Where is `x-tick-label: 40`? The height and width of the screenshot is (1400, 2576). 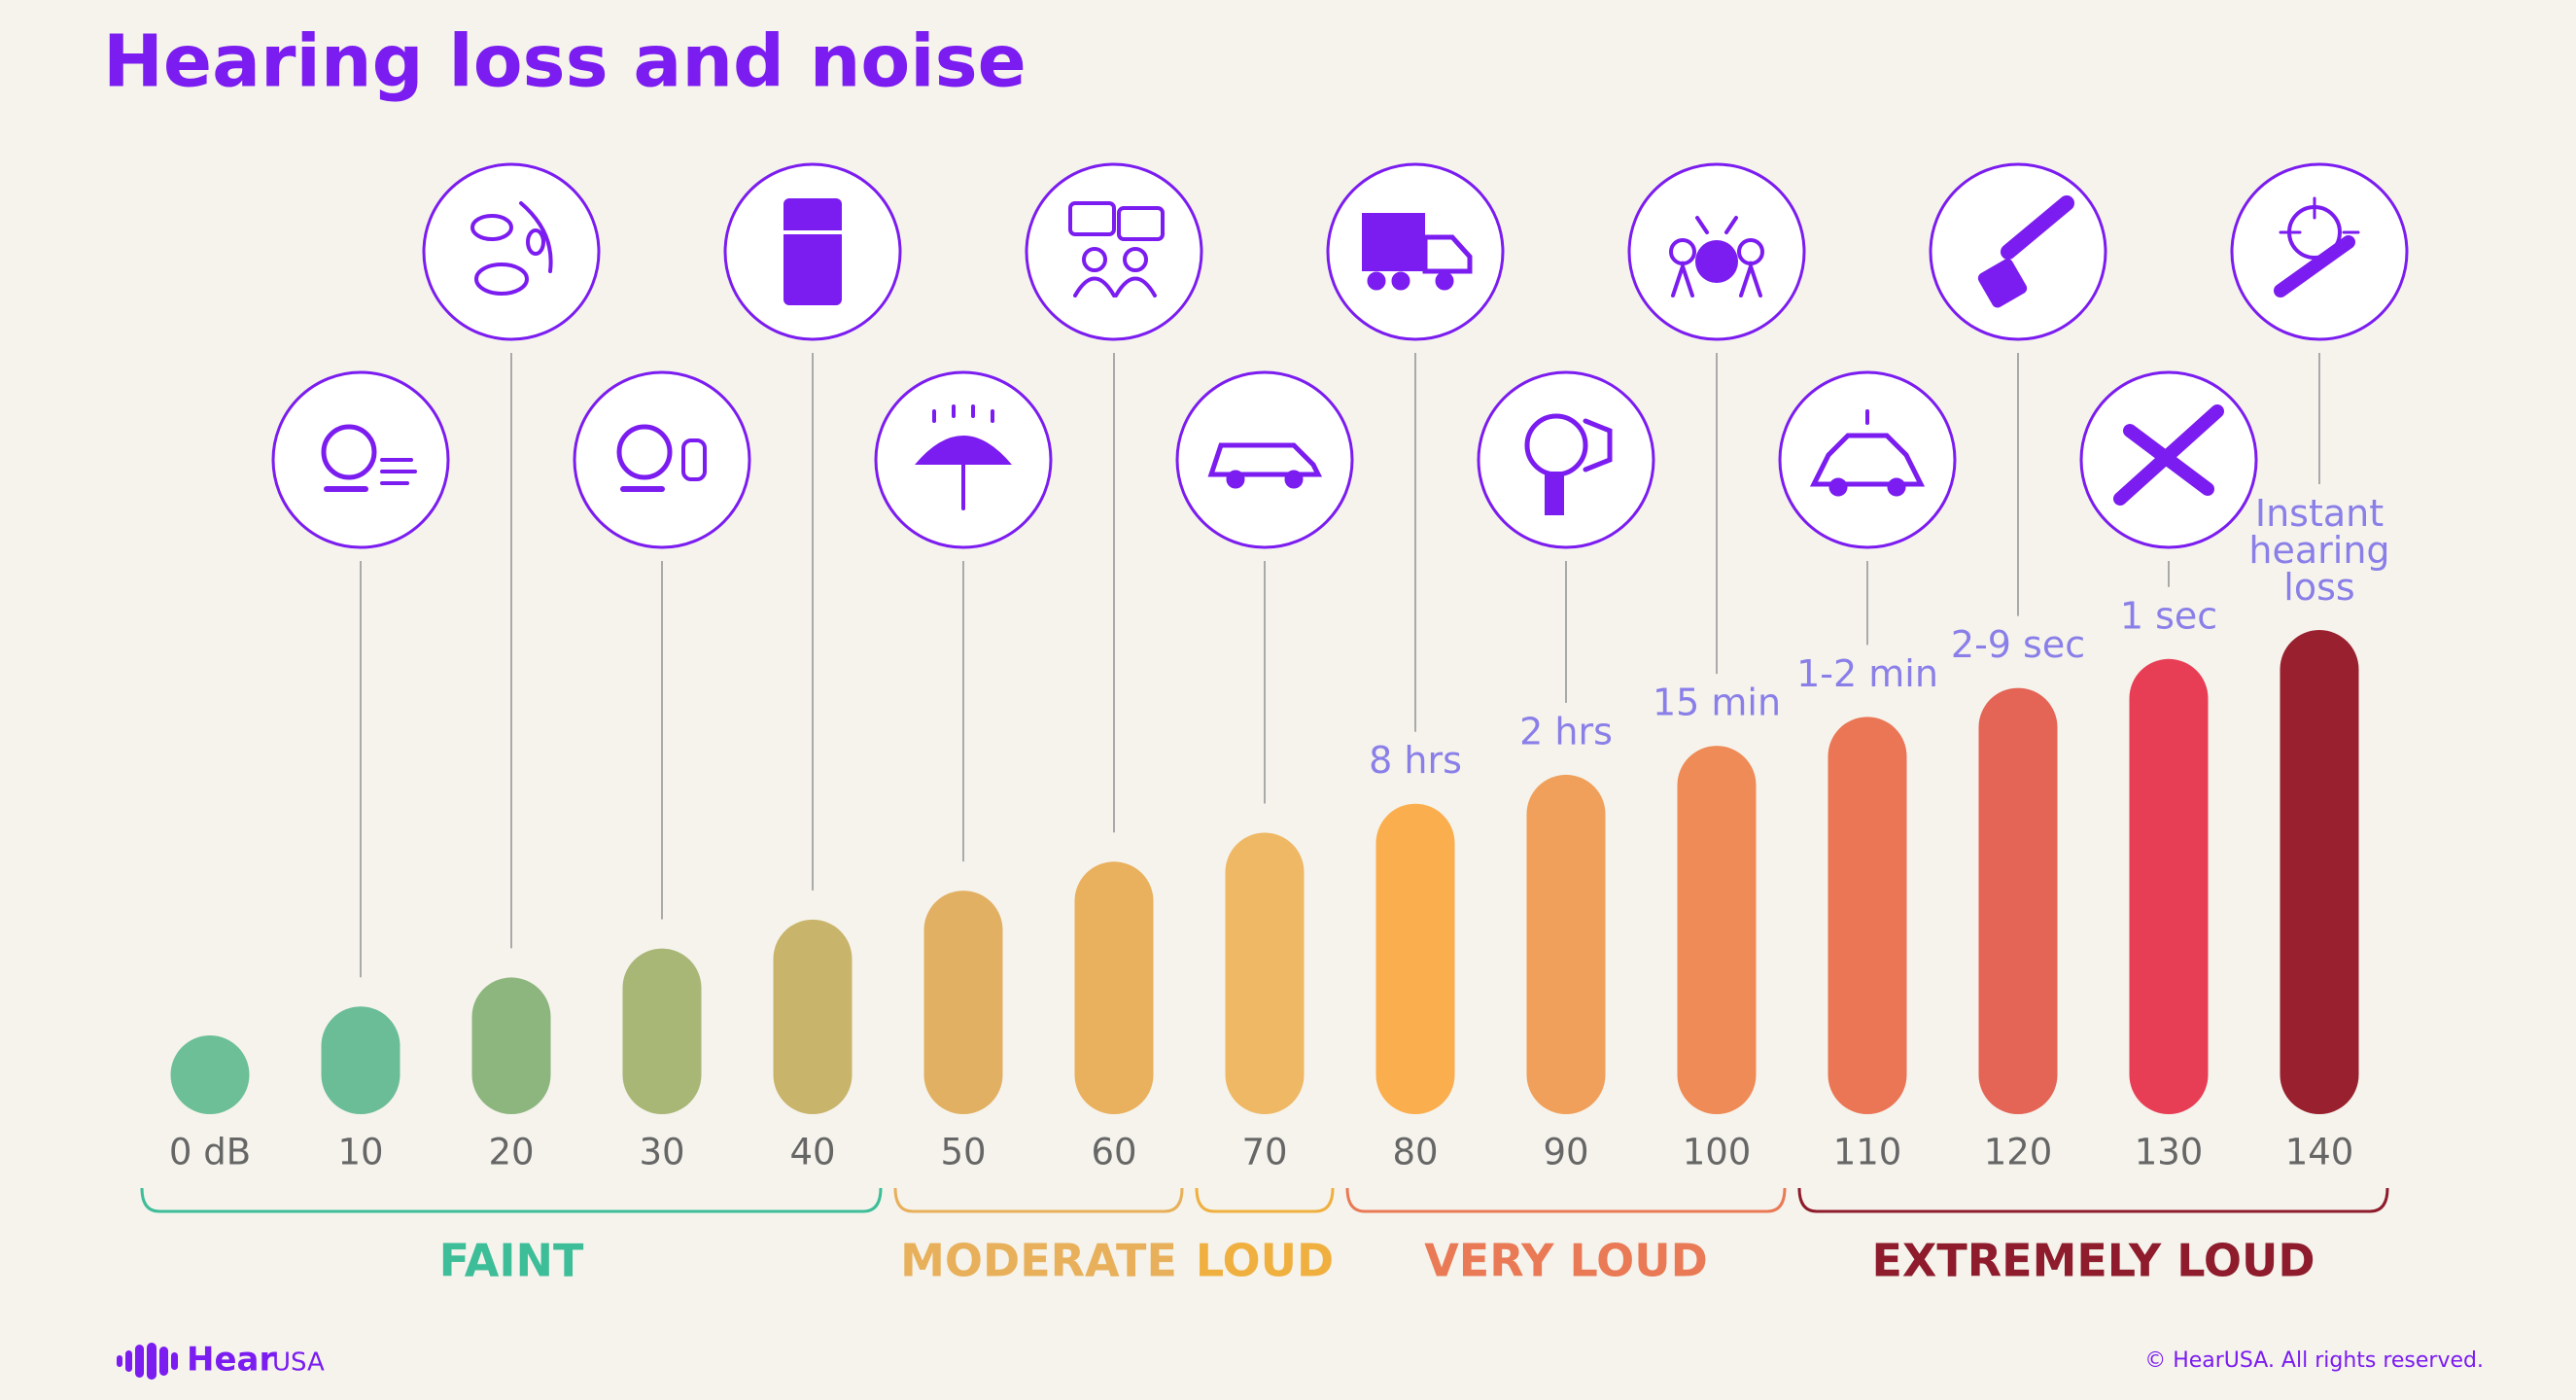
x-tick-label: 40 is located at coordinates (812, 1152).